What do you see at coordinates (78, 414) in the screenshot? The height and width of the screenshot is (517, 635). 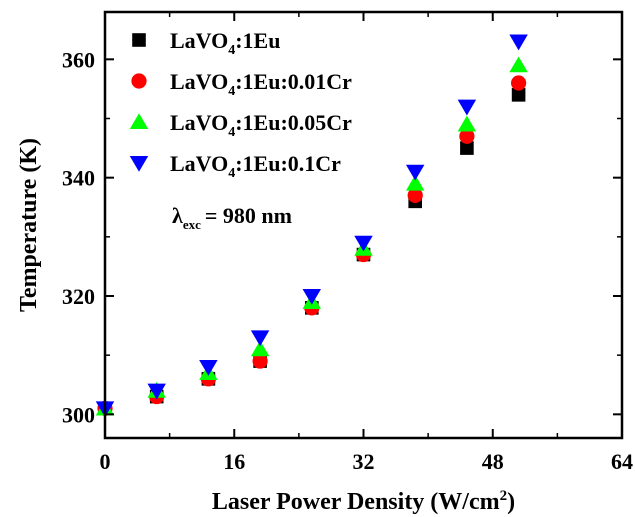 I see `y-tick-label: 300` at bounding box center [78, 414].